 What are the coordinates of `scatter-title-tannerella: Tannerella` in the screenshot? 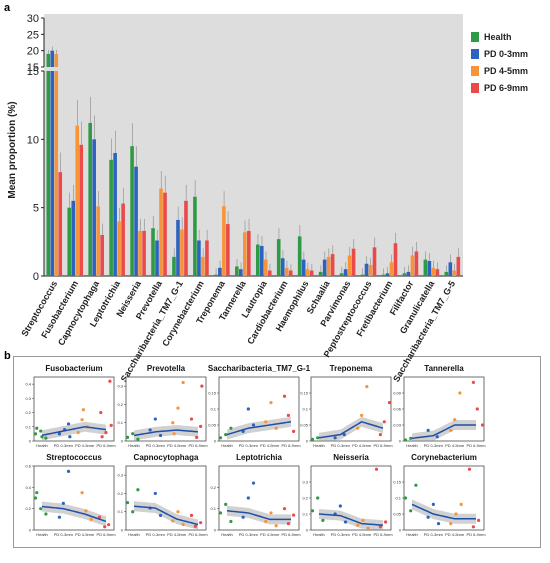 It's located at (444, 368).